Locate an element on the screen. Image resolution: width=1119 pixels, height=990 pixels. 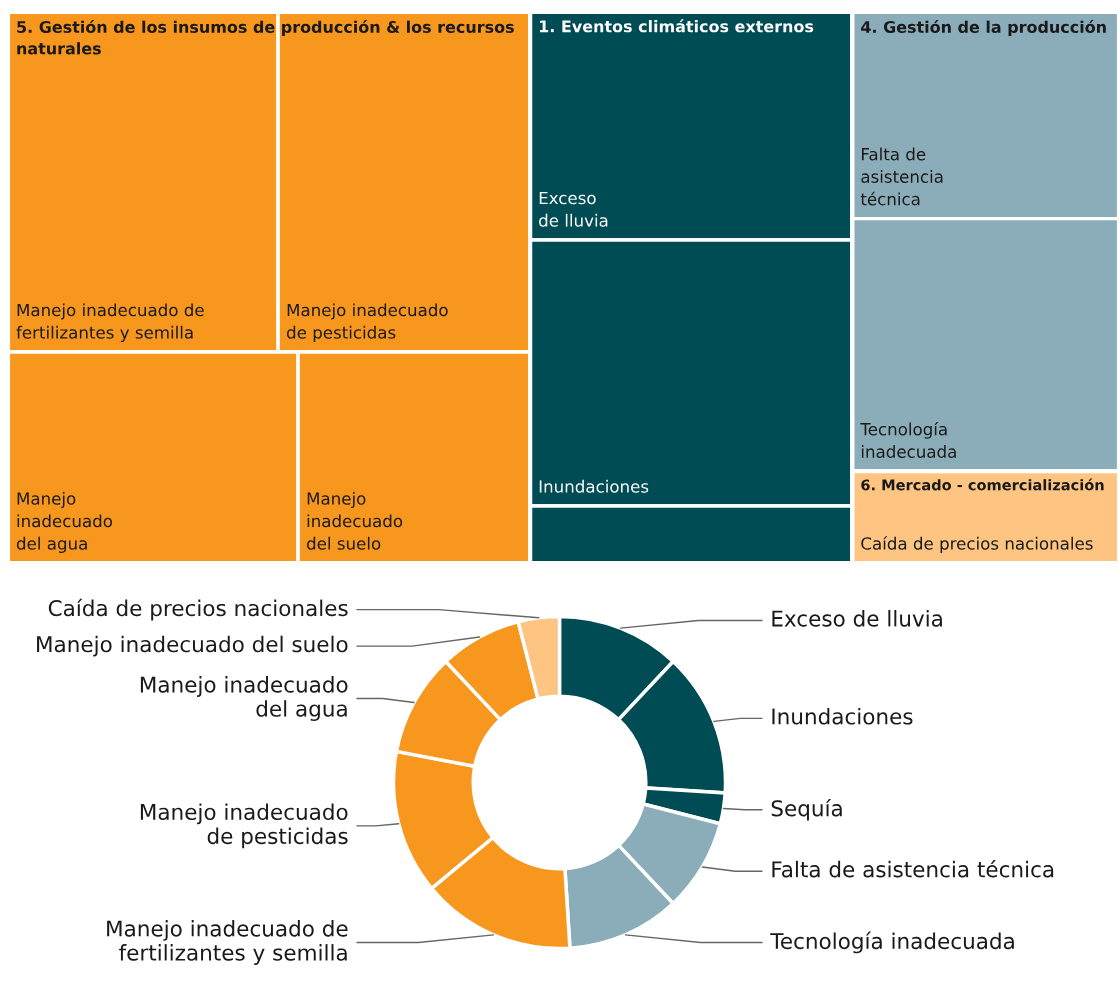
slice-label: Caída de precios nacionales is located at coordinates (198, 609).